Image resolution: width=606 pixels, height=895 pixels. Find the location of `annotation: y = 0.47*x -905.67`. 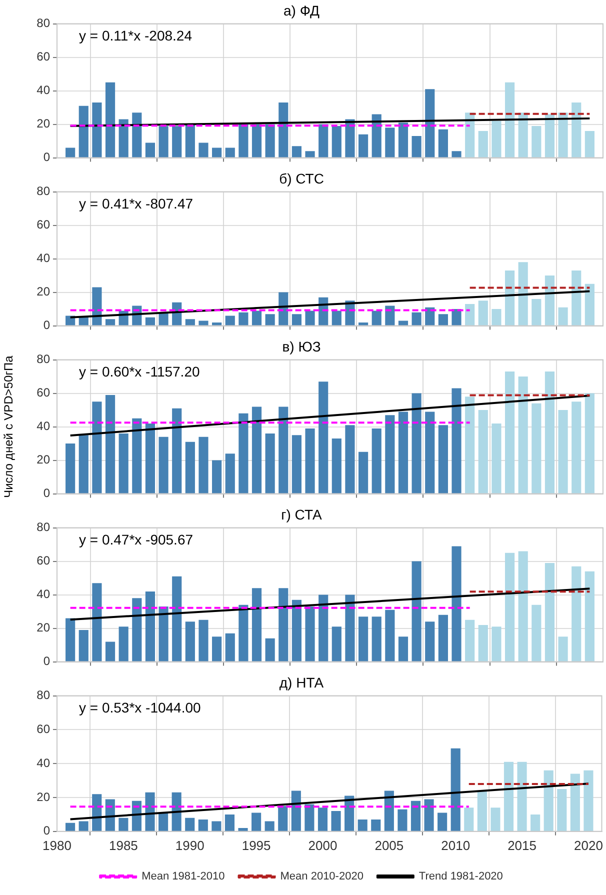

annotation: y = 0.47*x -905.67 is located at coordinates (136, 540).